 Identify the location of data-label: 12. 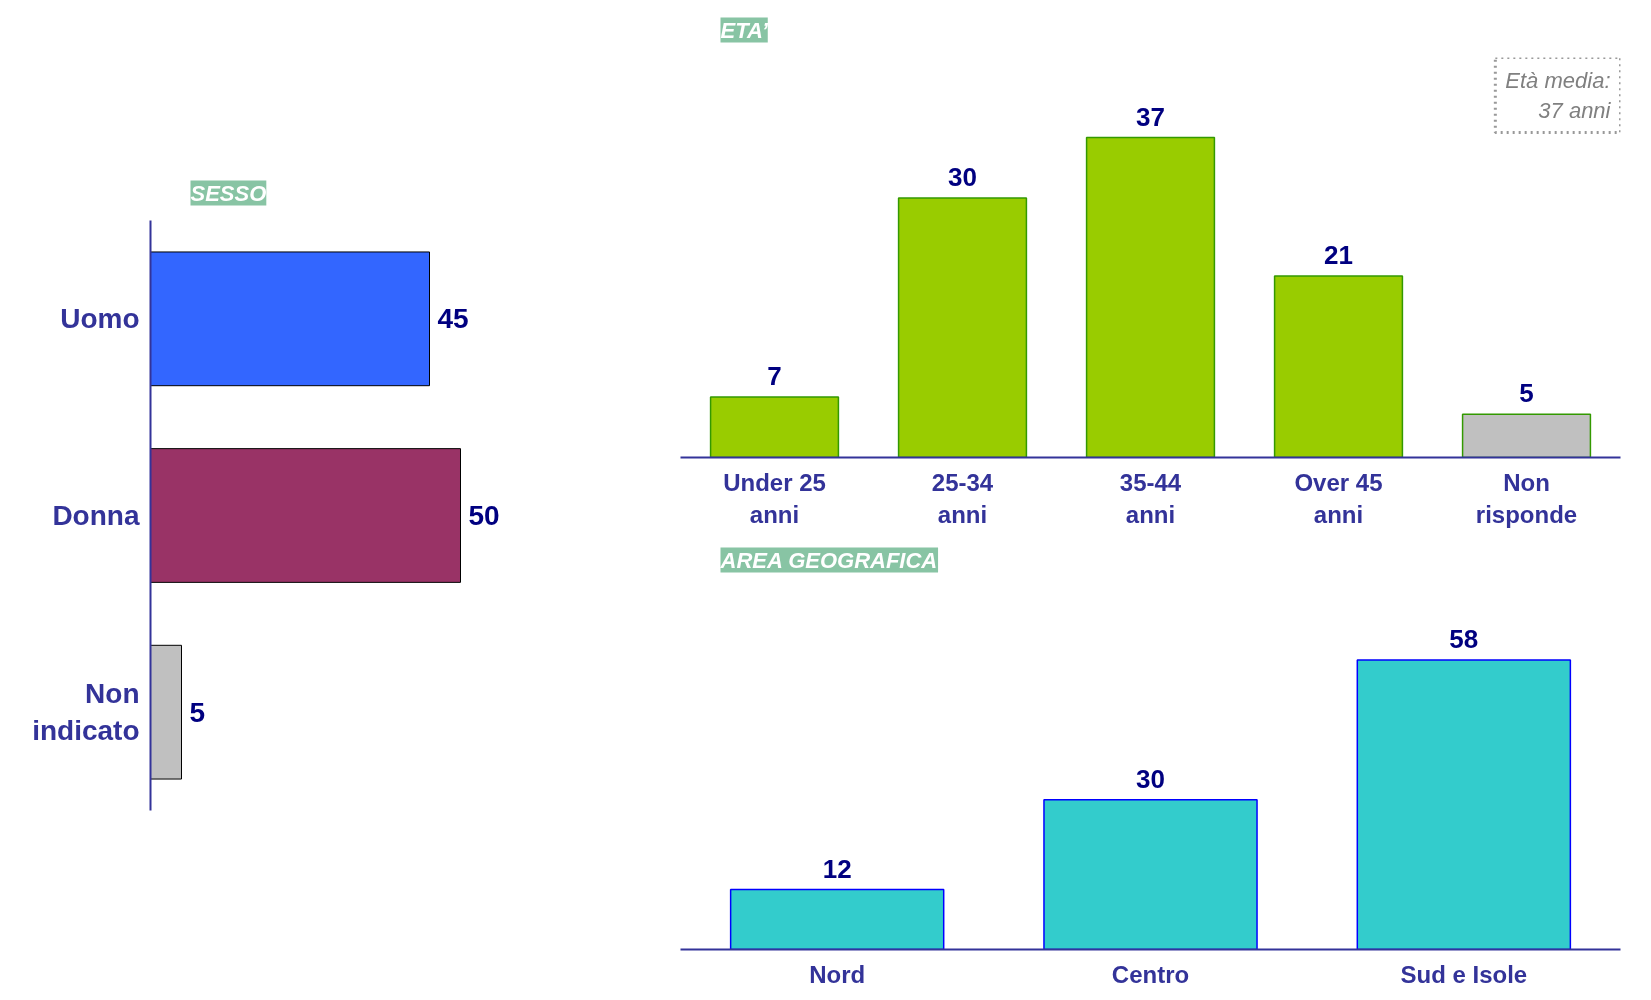
(837, 868).